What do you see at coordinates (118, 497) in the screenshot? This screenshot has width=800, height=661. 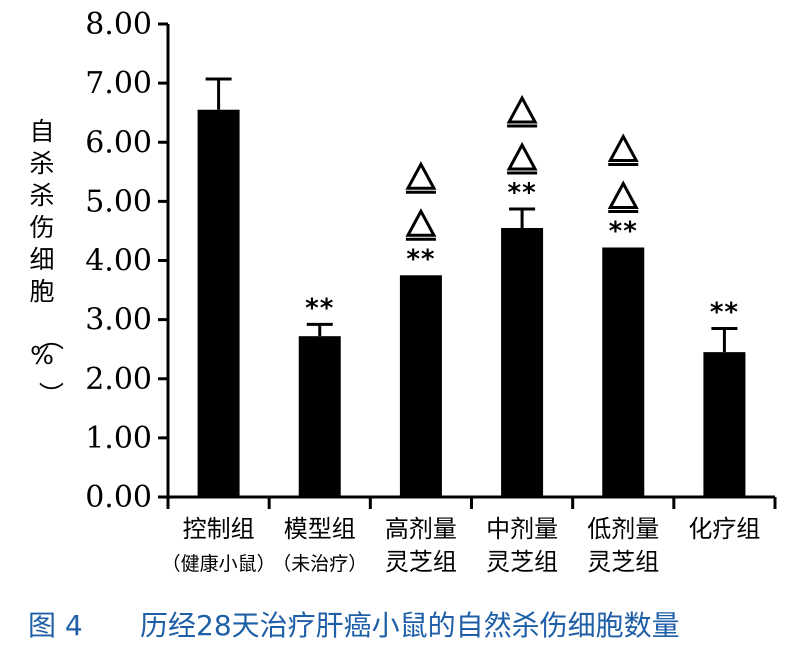 I see `y-tick-label: 0.00` at bounding box center [118, 497].